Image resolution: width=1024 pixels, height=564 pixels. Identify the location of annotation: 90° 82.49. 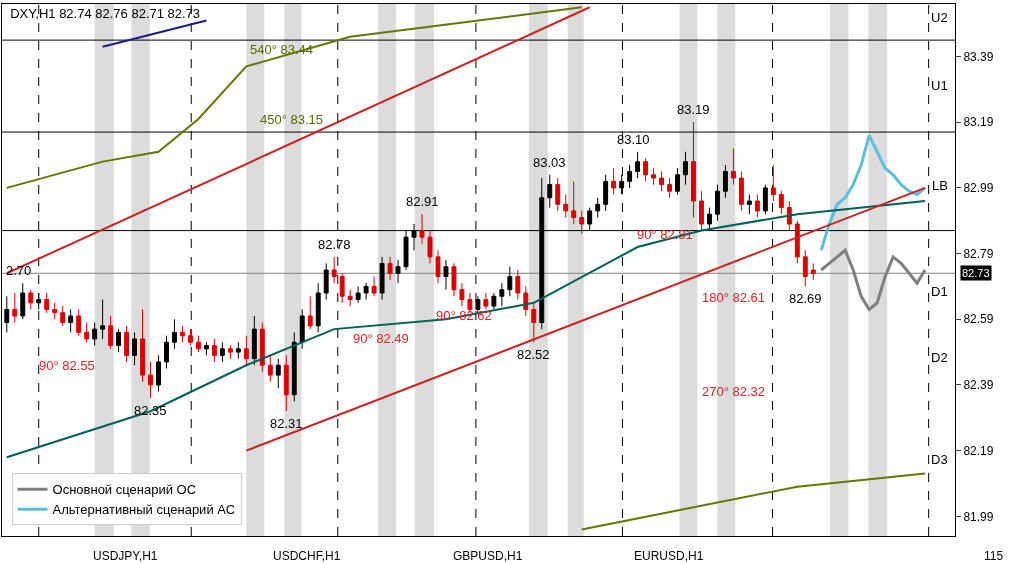
(381, 338).